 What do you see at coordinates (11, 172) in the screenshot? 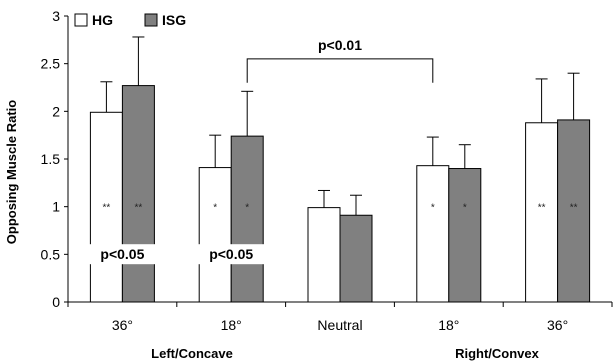
I see `y-axis-title: Opposing Muscle Ratio` at bounding box center [11, 172].